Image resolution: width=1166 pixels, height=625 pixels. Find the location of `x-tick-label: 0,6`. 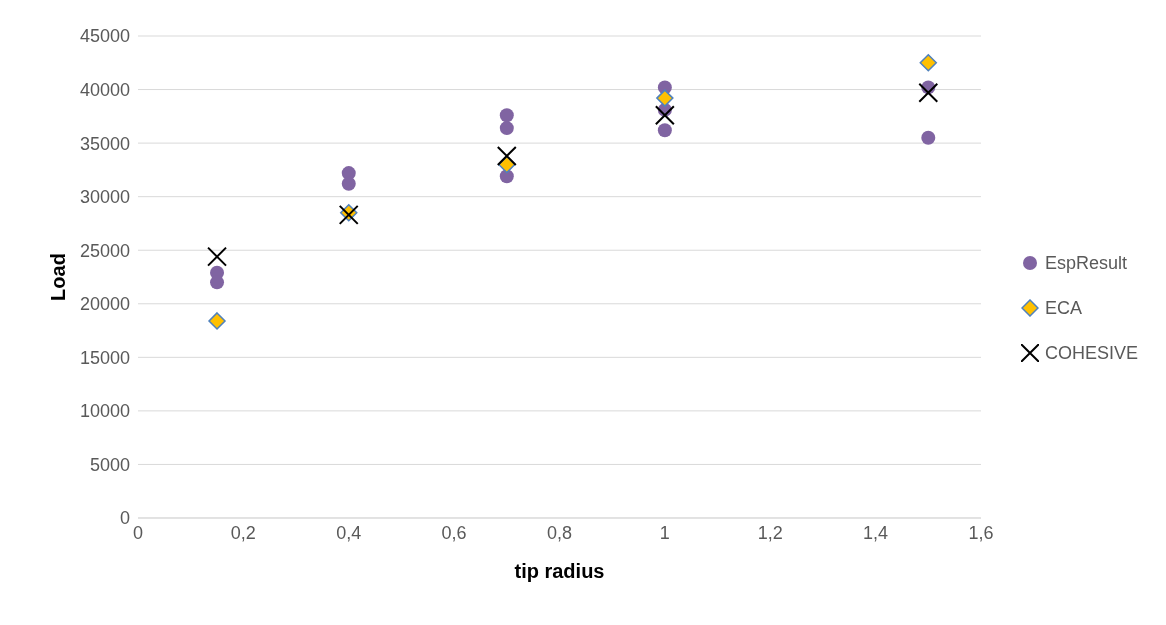

x-tick-label: 0,6 is located at coordinates (454, 532).